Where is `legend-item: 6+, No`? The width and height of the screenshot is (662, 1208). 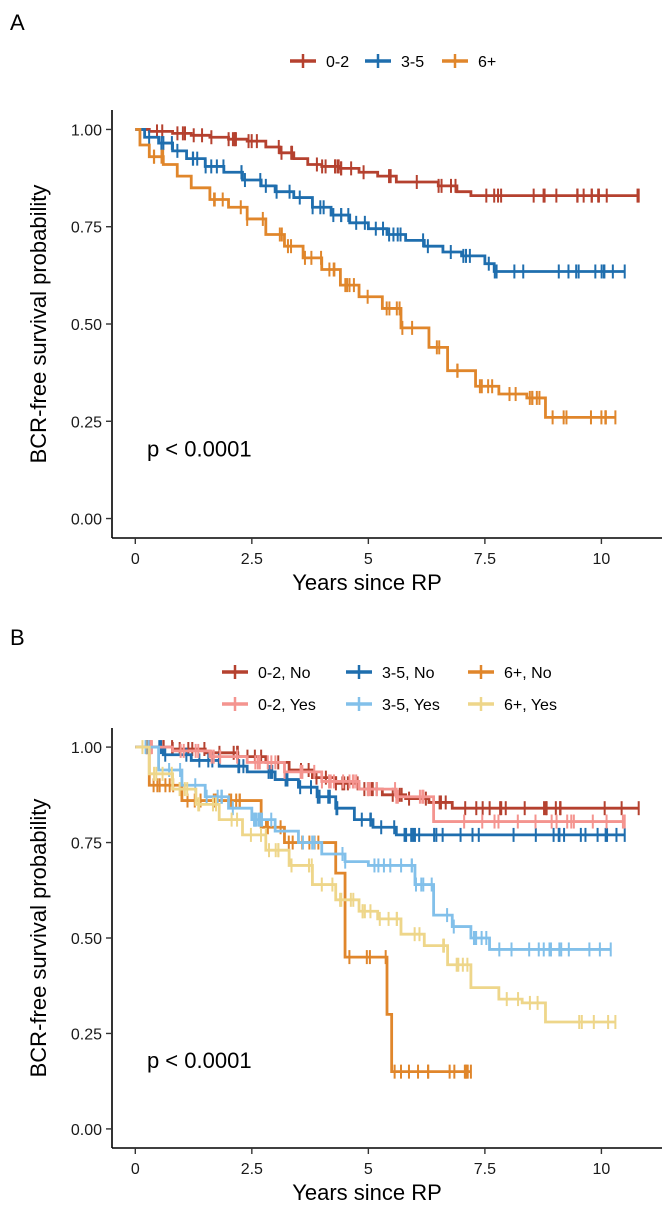 legend-item: 6+, No is located at coordinates (510, 673).